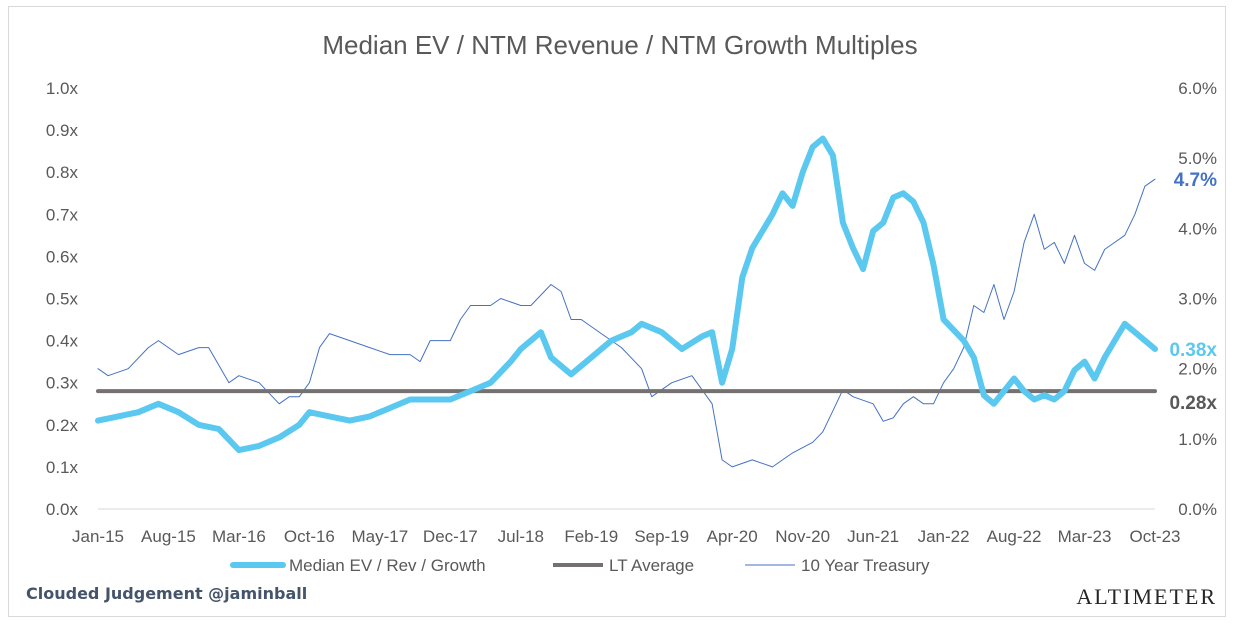 Image resolution: width=1235 pixels, height=629 pixels. What do you see at coordinates (380, 536) in the screenshot?
I see `x-tick-label: May-17` at bounding box center [380, 536].